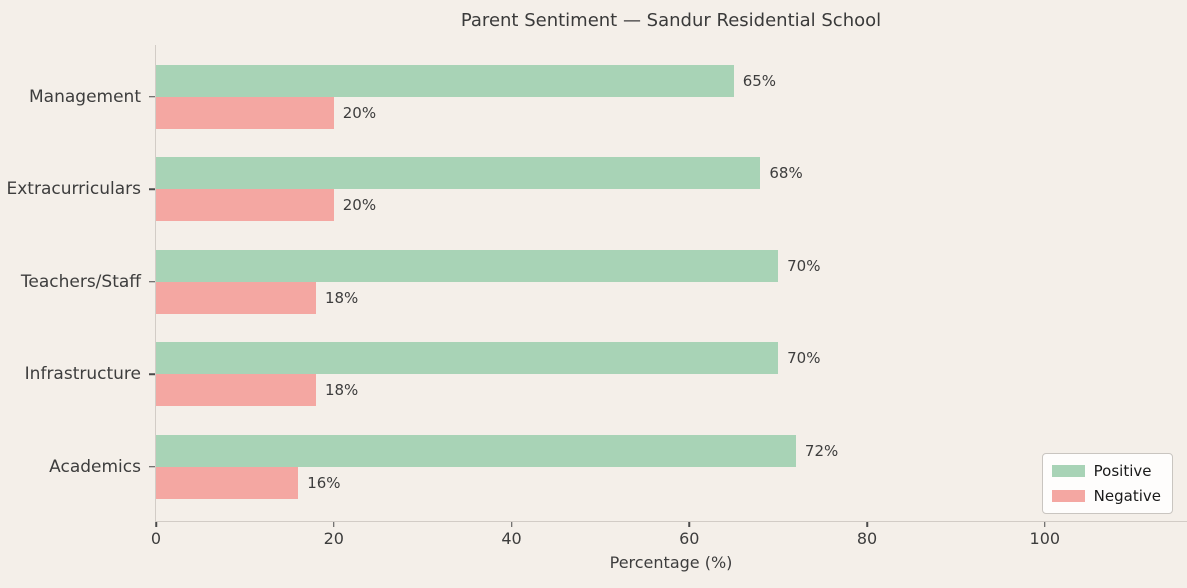 The image size is (1187, 588). Describe the element at coordinates (786, 173) in the screenshot. I see `value-label-positive-extracurriculars: 68%` at that location.